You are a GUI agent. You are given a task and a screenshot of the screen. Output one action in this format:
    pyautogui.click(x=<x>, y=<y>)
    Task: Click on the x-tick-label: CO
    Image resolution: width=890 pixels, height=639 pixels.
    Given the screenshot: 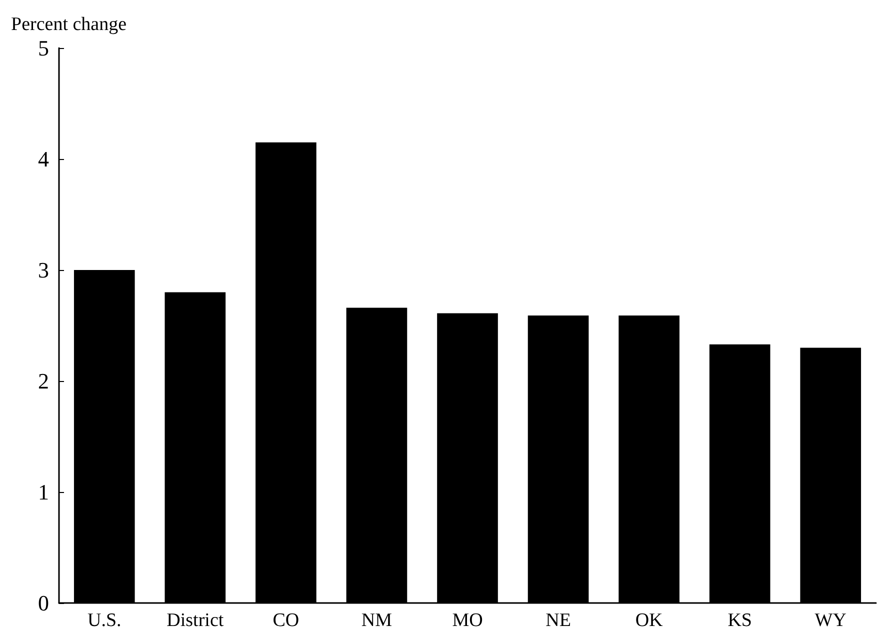 What is the action you would take?
    pyautogui.click(x=286, y=620)
    